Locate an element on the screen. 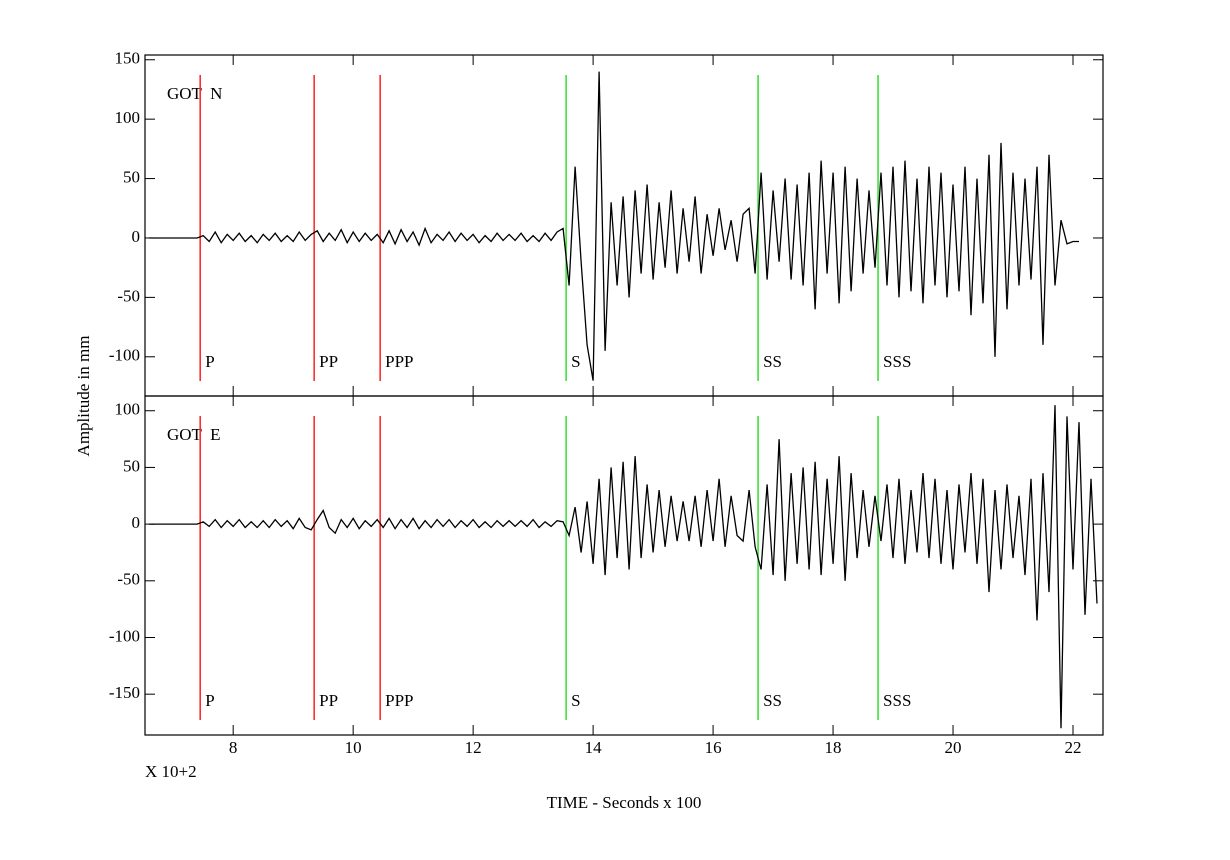 The height and width of the screenshot is (860, 1230). x-tick-label: 20 is located at coordinates (953, 747).